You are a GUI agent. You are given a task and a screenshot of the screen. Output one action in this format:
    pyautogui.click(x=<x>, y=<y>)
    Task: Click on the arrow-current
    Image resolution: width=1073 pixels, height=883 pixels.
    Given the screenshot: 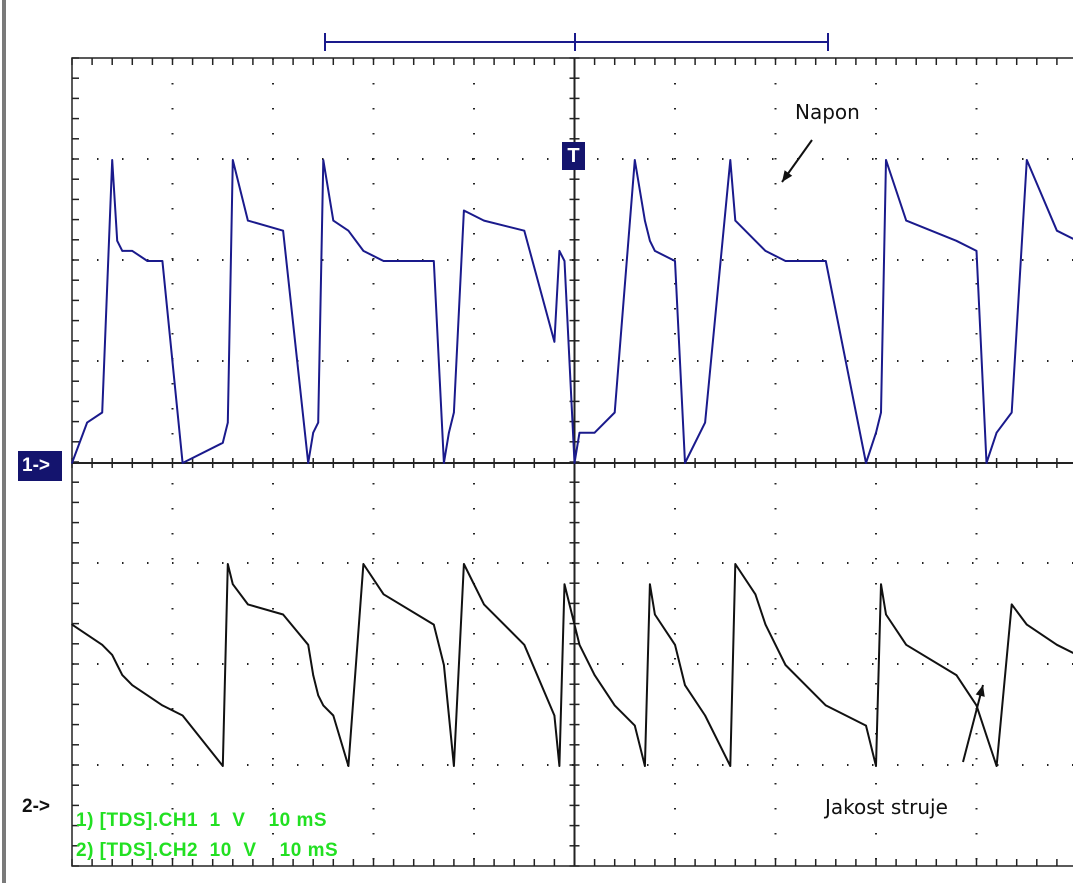 What is the action you would take?
    pyautogui.click(x=973, y=723)
    